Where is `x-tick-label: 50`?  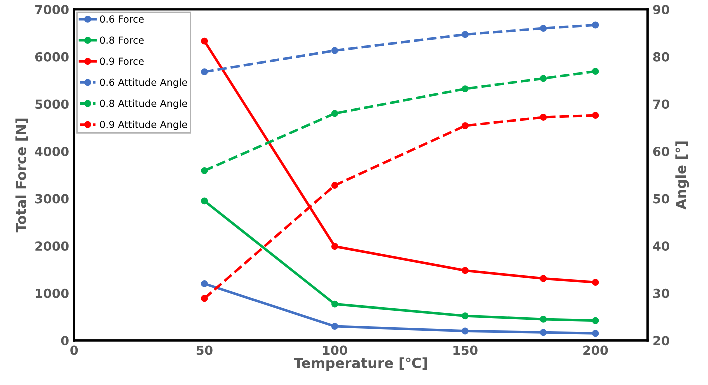 x-tick-label: 50 is located at coordinates (204, 351).